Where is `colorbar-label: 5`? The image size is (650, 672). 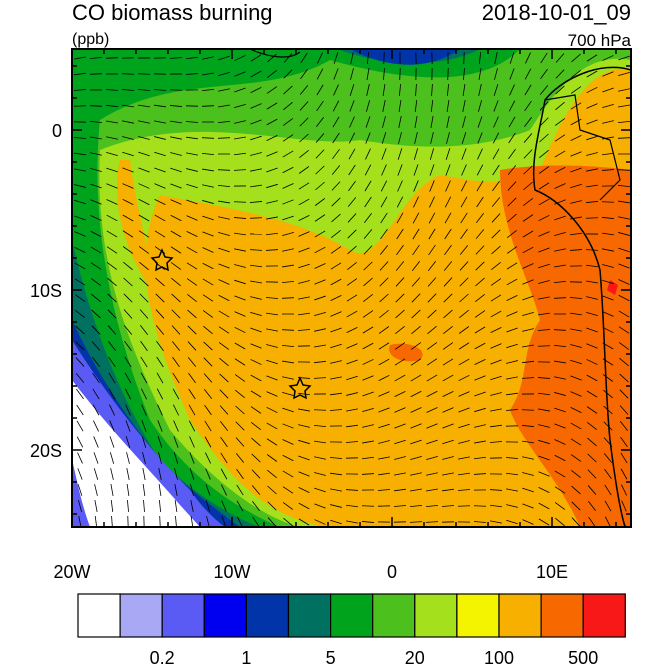
colorbar-label: 5 is located at coordinates (331, 657).